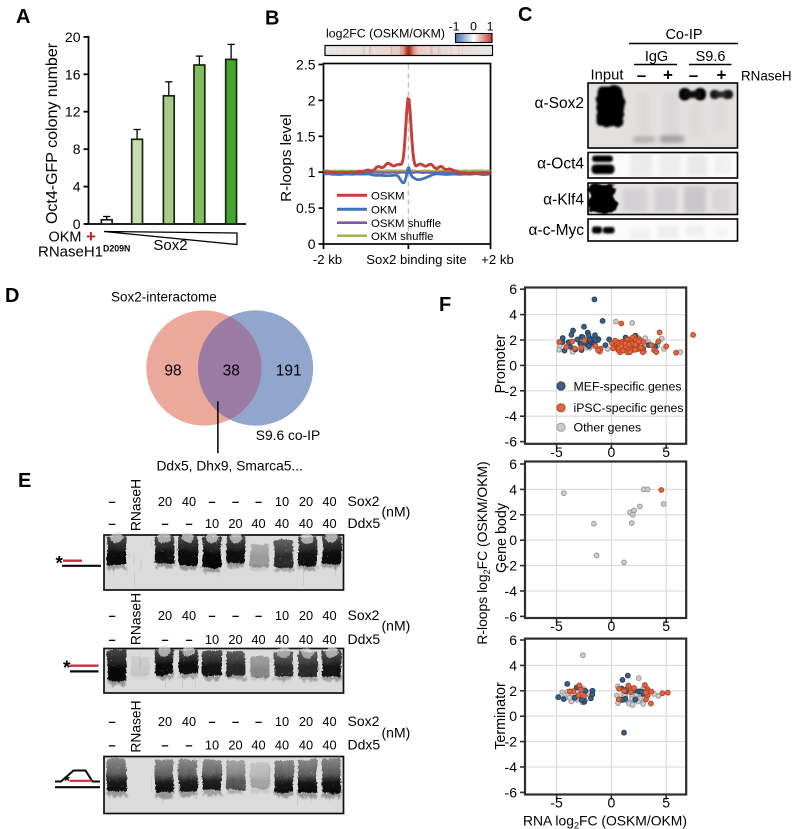 Image resolution: width=795 pixels, height=829 pixels. Describe the element at coordinates (306, 136) in the screenshot. I see `svg-text: 1.5` at that location.